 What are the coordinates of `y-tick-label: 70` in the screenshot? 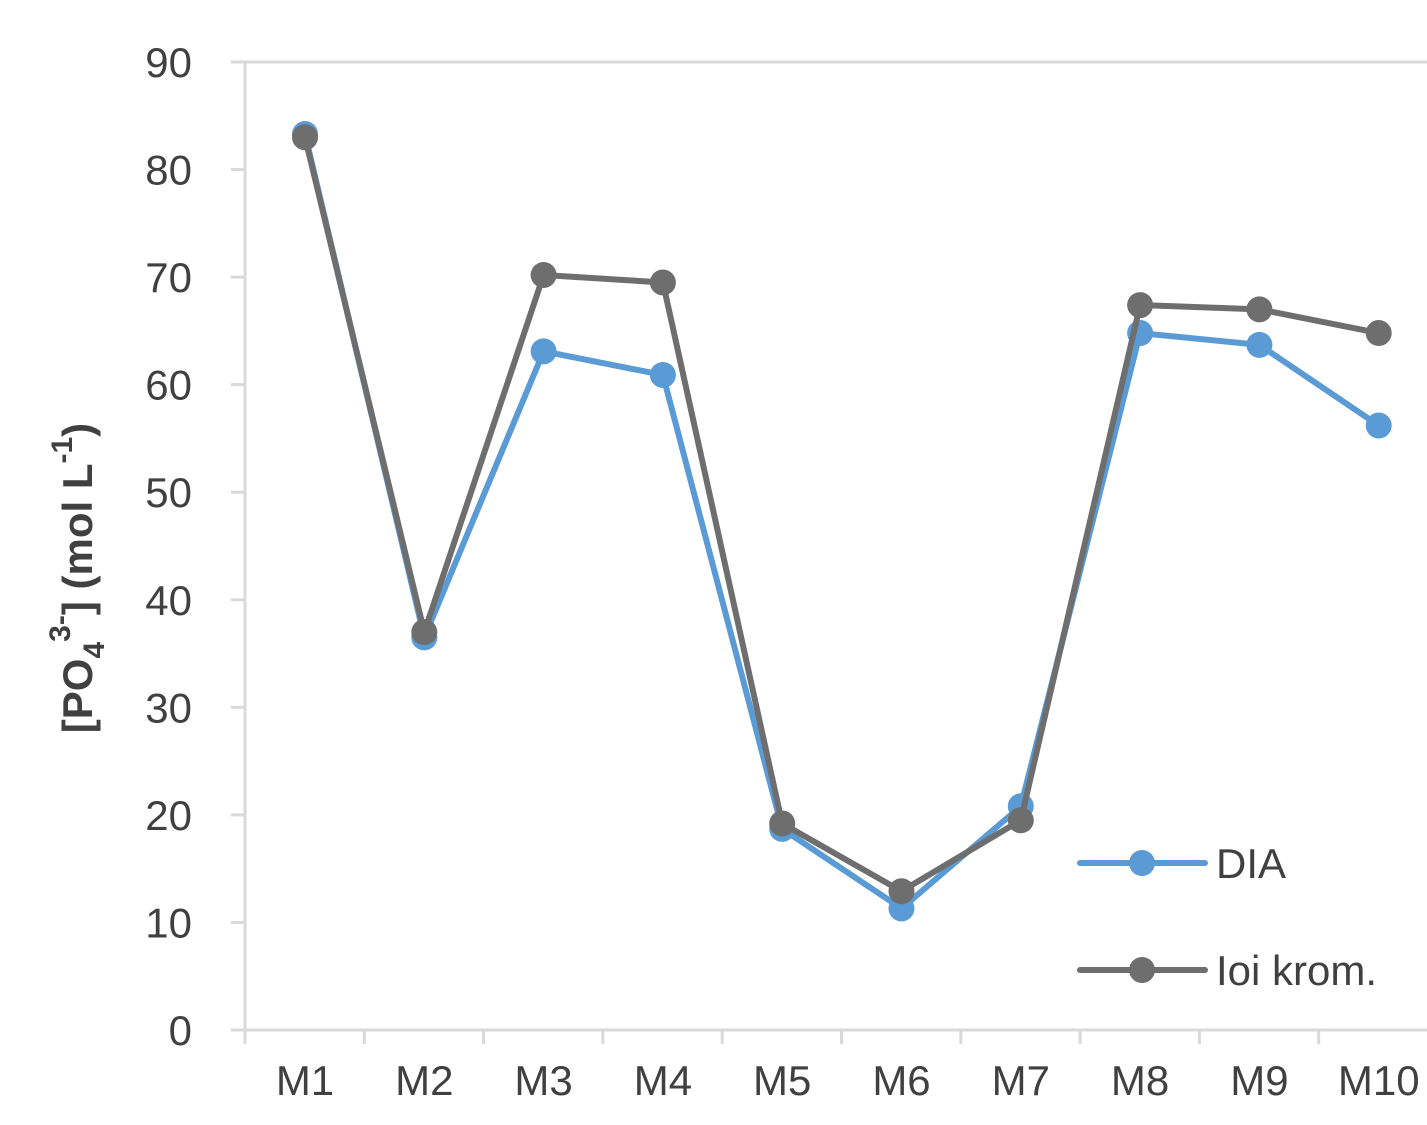 It's located at (168, 277).